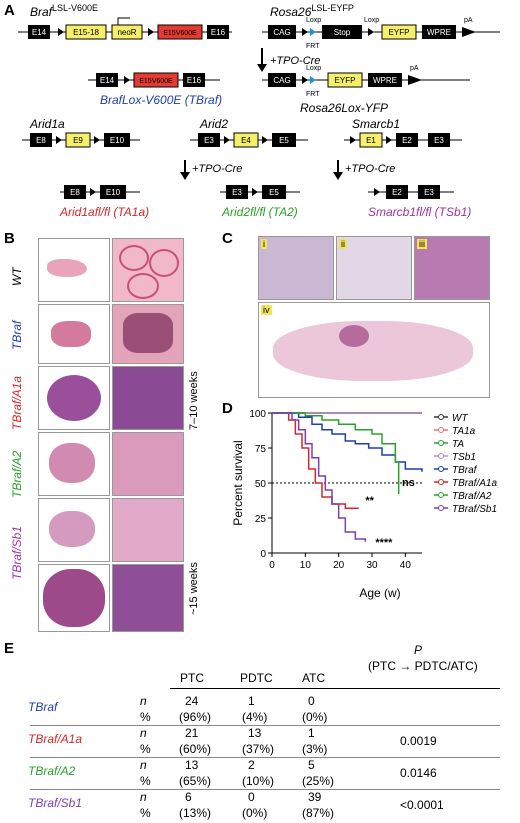  I want to click on pct-value: (13%), so click(195, 813).